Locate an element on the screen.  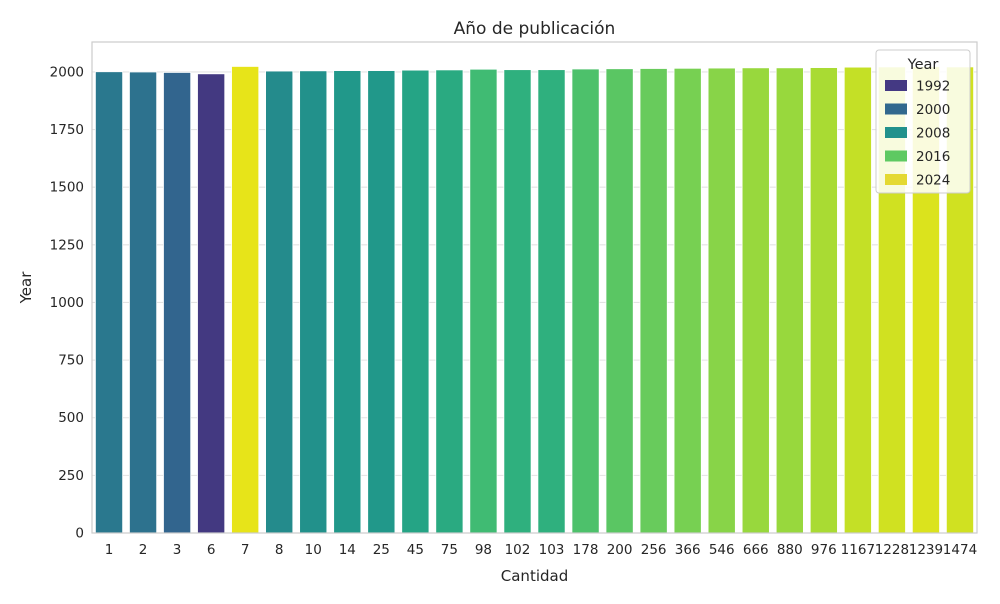
y-tick-label: 1000 is located at coordinates (67, 303).